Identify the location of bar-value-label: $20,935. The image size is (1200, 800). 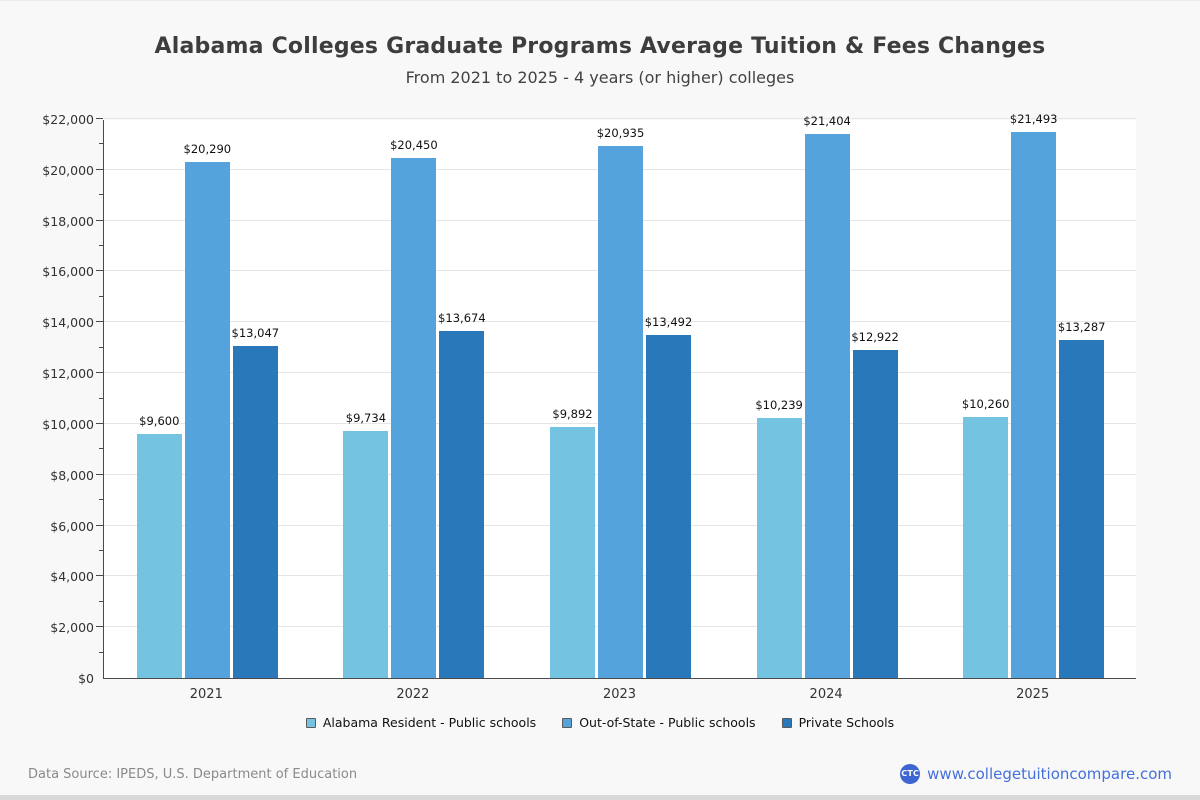
(620, 133).